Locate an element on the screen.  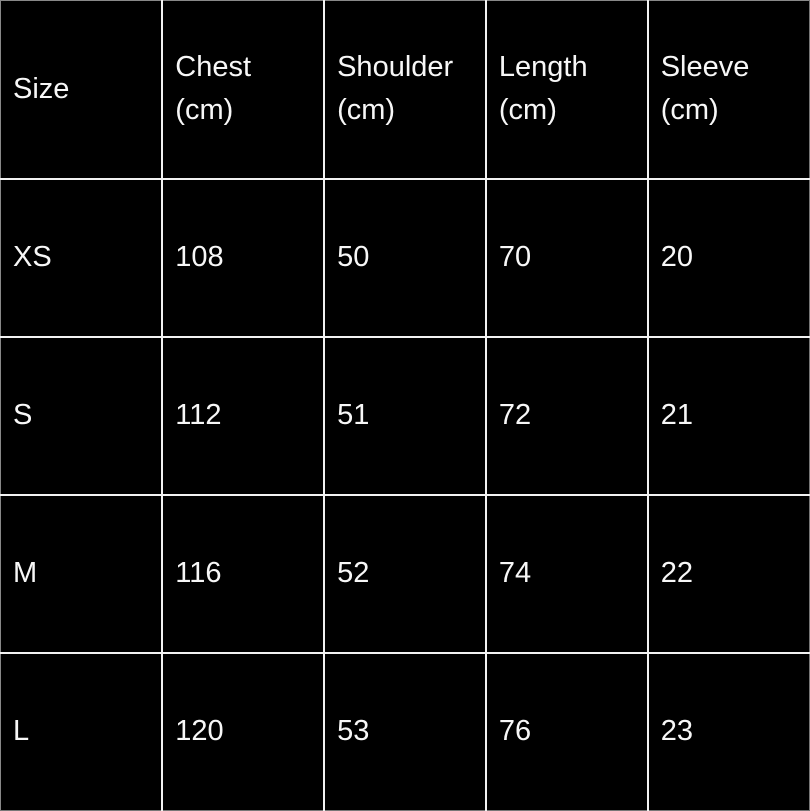
column-header-sleeve: Sleeve (cm) is located at coordinates (728, 90).